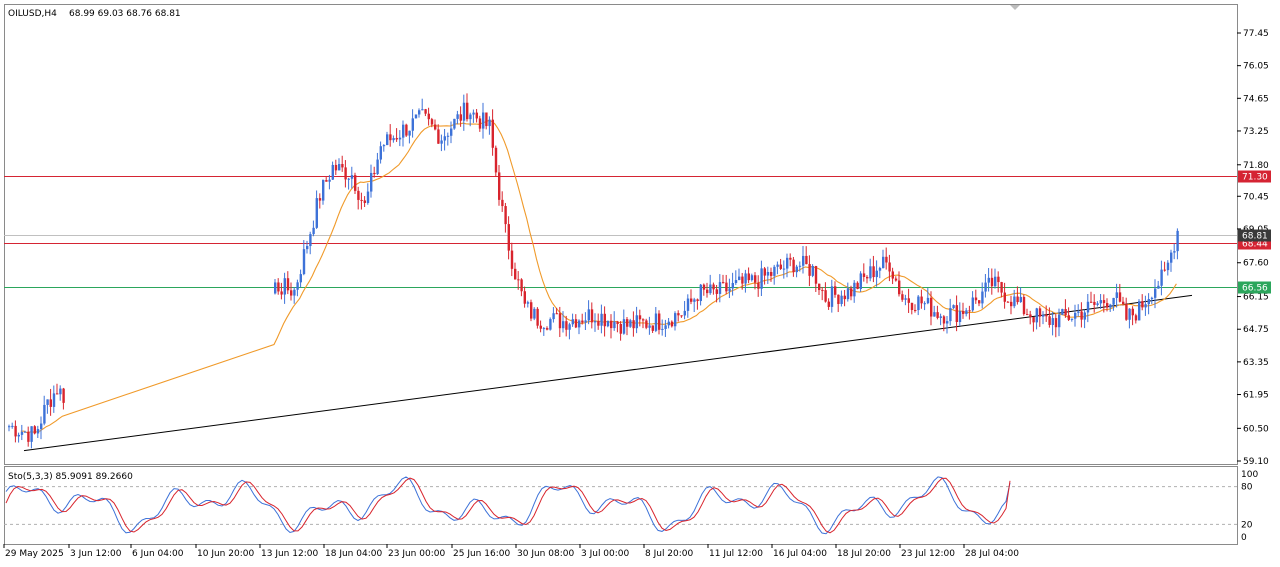 The height and width of the screenshot is (567, 1280). I want to click on price-tick-label: 60.50, so click(1256, 429).